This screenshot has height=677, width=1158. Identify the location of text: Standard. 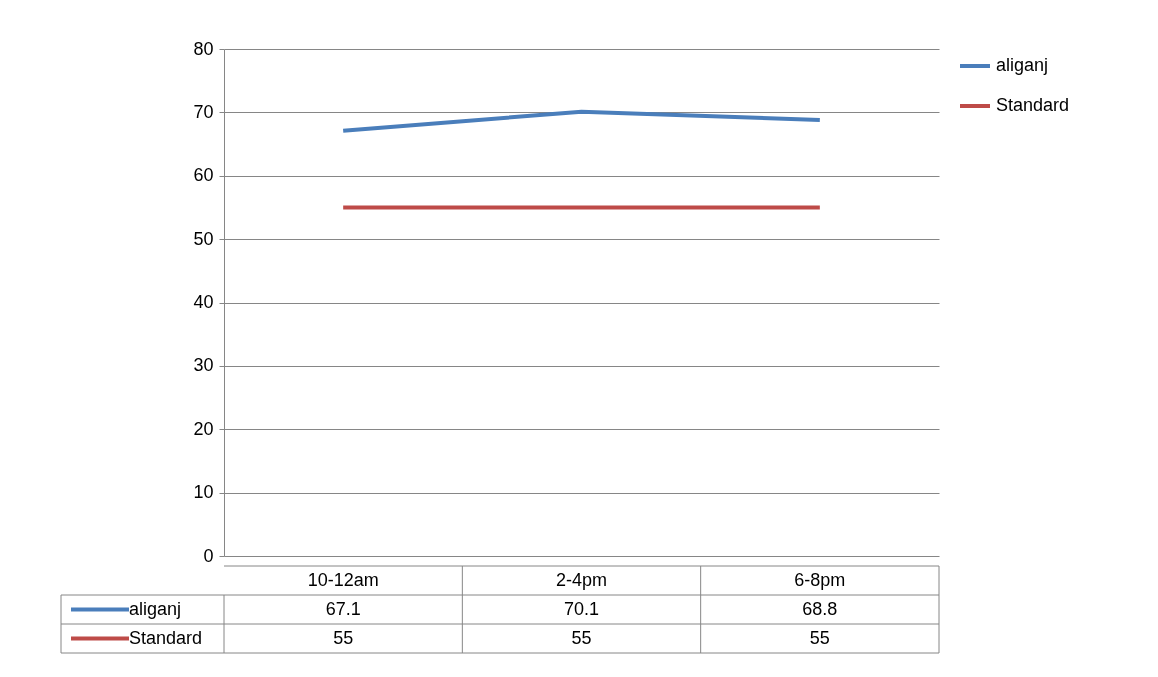
(166, 637).